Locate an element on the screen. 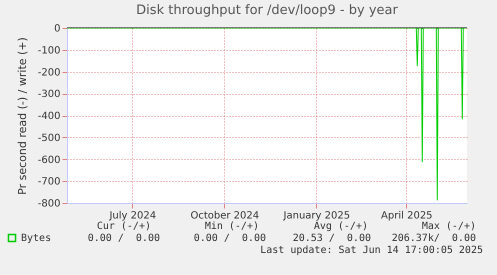  x-tick-label: July 2024 is located at coordinates (132, 216).